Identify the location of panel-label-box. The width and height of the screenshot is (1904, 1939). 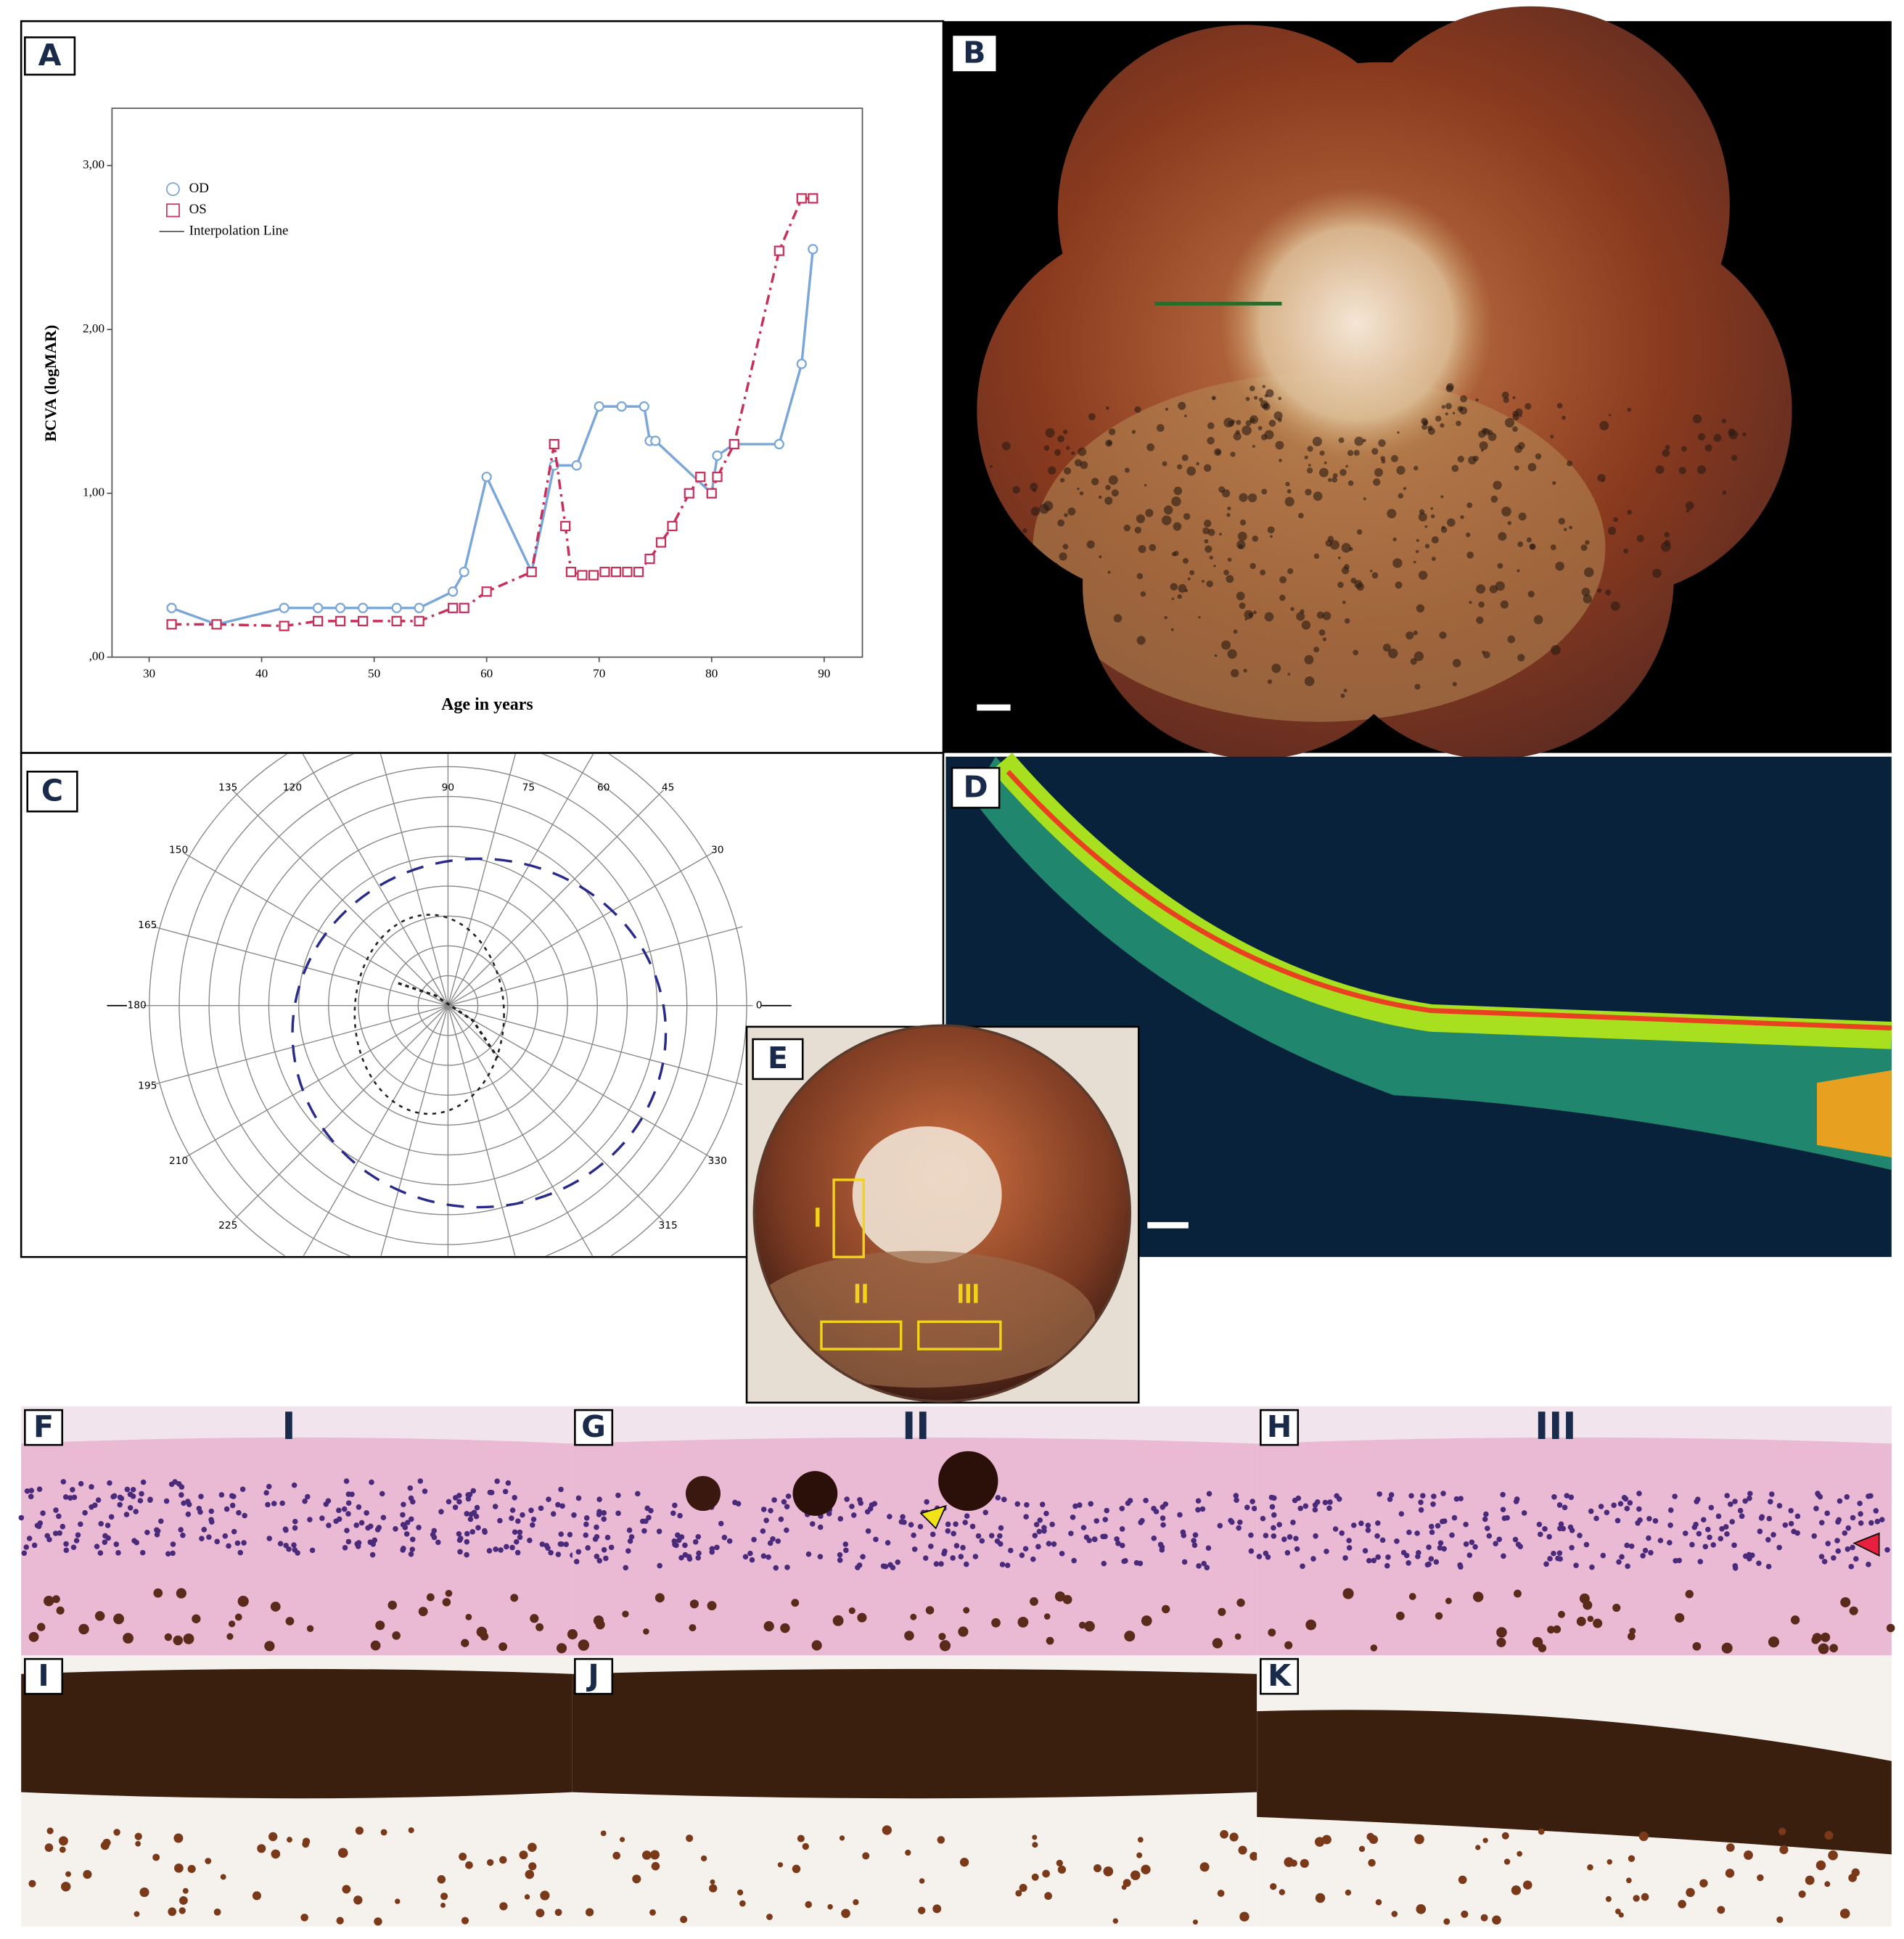
(976, 788).